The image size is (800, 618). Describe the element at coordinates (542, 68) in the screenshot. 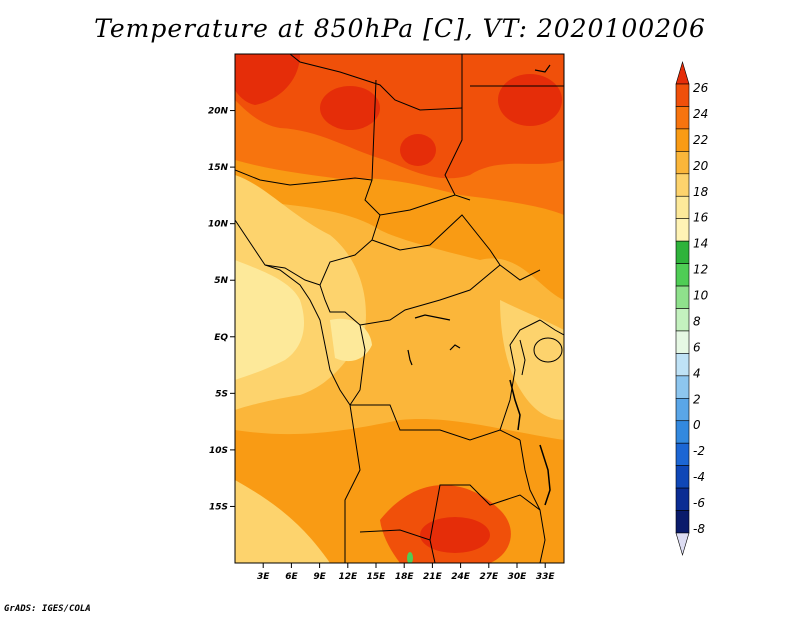

I see `coast-ne` at that location.